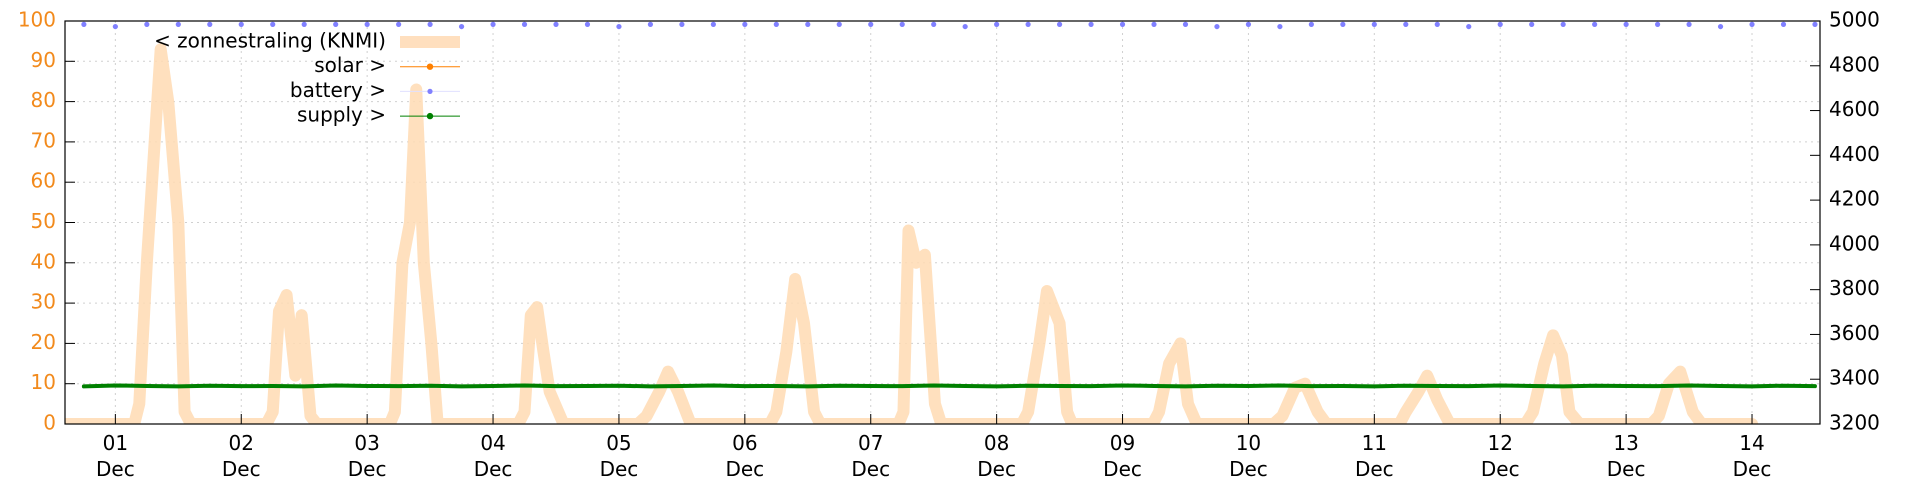 The width and height of the screenshot is (1920, 480). I want to click on x-tick-label: 11 Dec, so click(1374, 455).